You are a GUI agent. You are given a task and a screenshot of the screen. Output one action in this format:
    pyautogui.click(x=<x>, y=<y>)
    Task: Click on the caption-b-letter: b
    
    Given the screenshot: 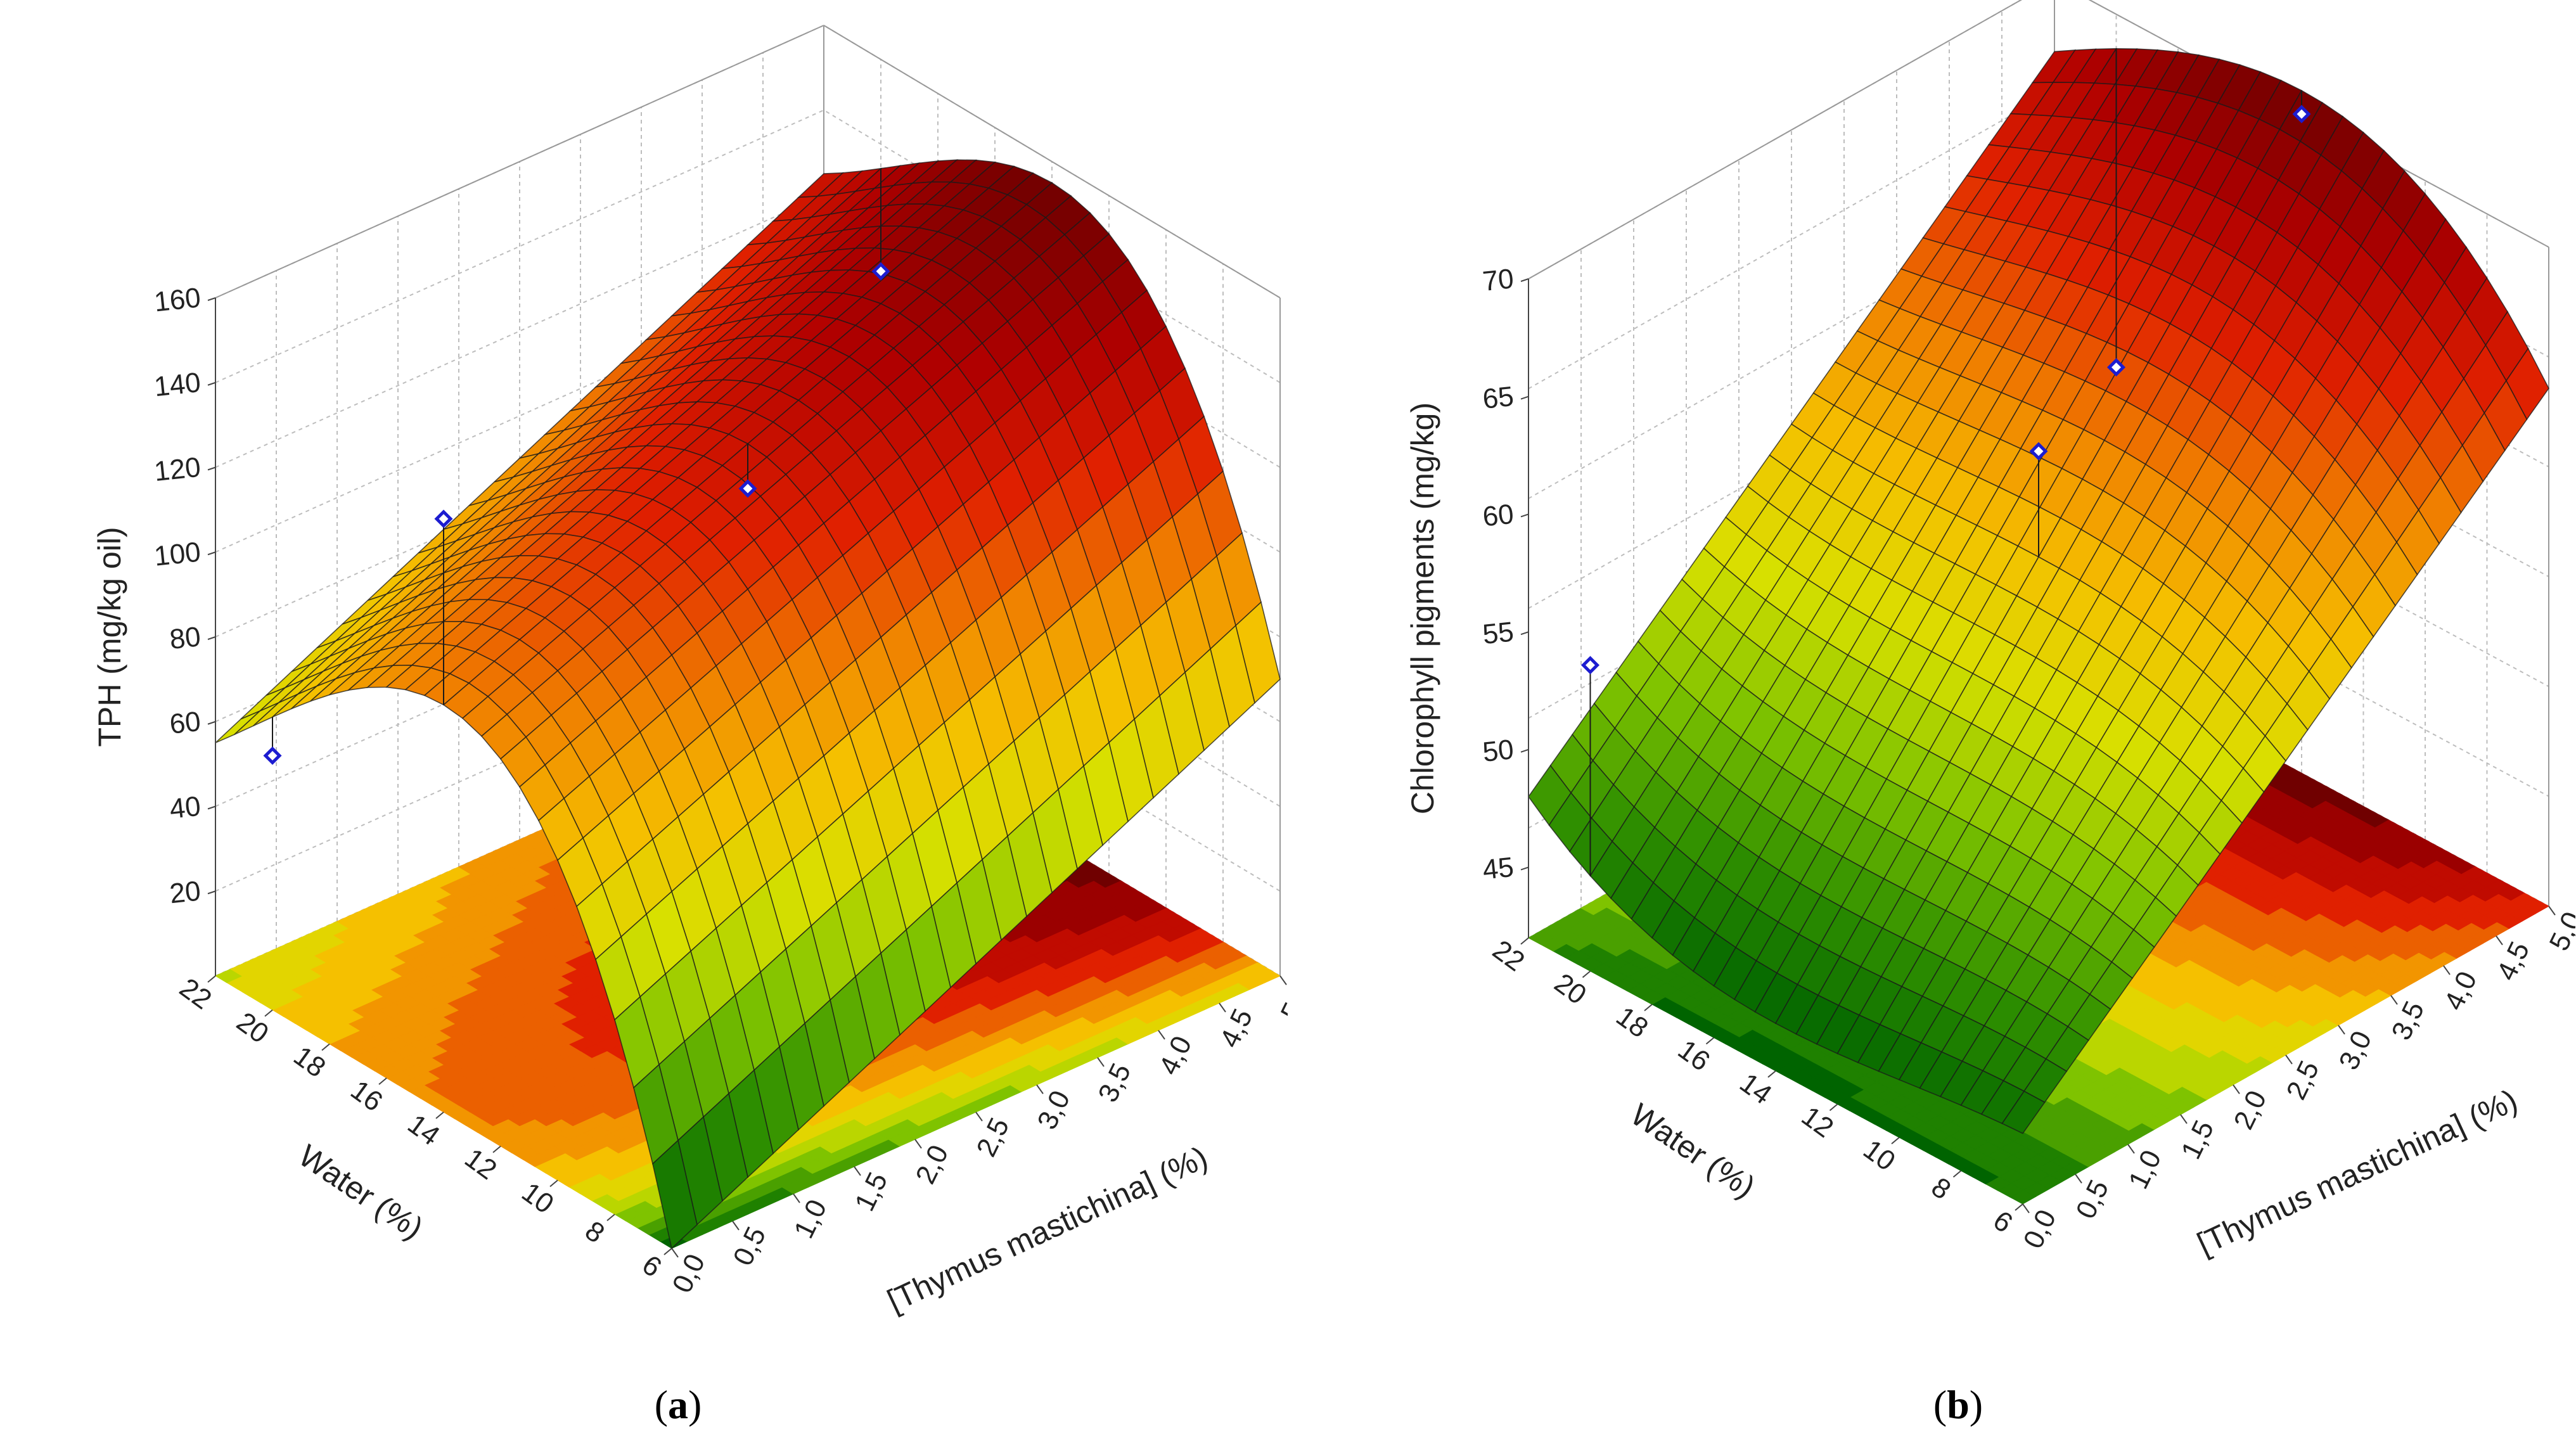 What is the action you would take?
    pyautogui.click(x=1958, y=1404)
    